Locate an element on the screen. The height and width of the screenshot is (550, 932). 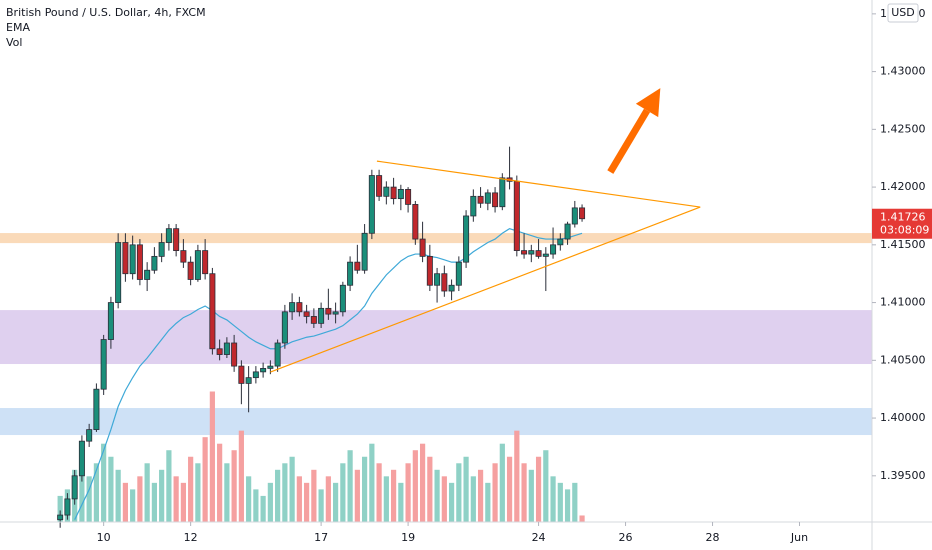
arrow-shaft is located at coordinates (629, 141).